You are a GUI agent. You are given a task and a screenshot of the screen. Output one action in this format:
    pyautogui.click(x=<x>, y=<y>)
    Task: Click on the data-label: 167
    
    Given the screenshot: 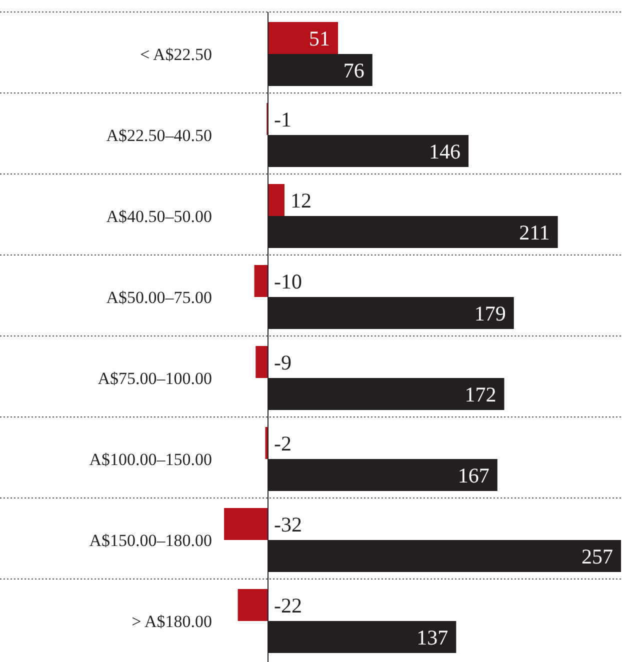 What is the action you would take?
    pyautogui.click(x=474, y=475)
    